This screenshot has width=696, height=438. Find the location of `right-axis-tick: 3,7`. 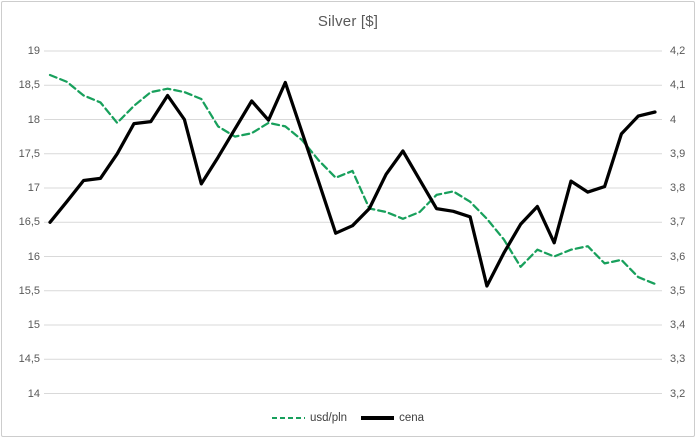

right-axis-tick: 3,7 is located at coordinates (678, 222).